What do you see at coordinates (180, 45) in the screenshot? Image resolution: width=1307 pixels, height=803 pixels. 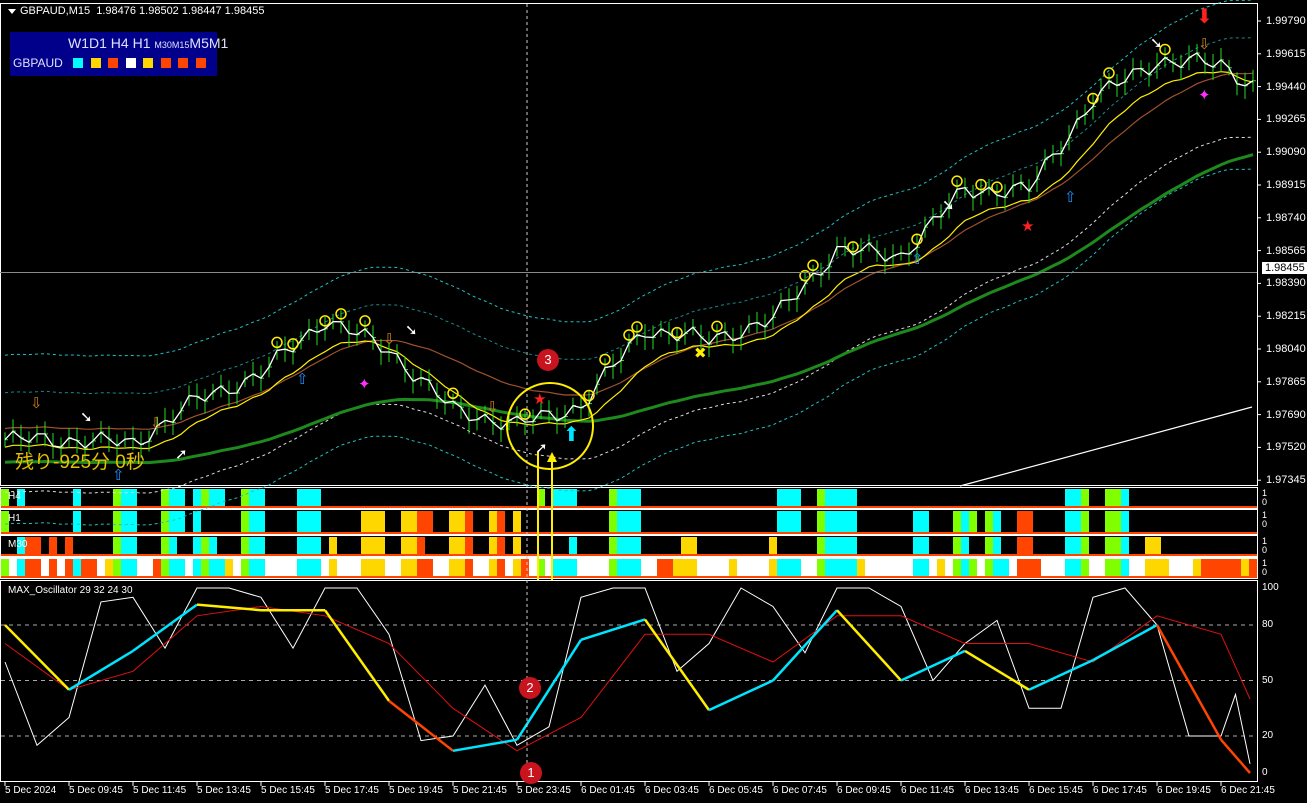 I see `tf-m15: M15` at bounding box center [180, 45].